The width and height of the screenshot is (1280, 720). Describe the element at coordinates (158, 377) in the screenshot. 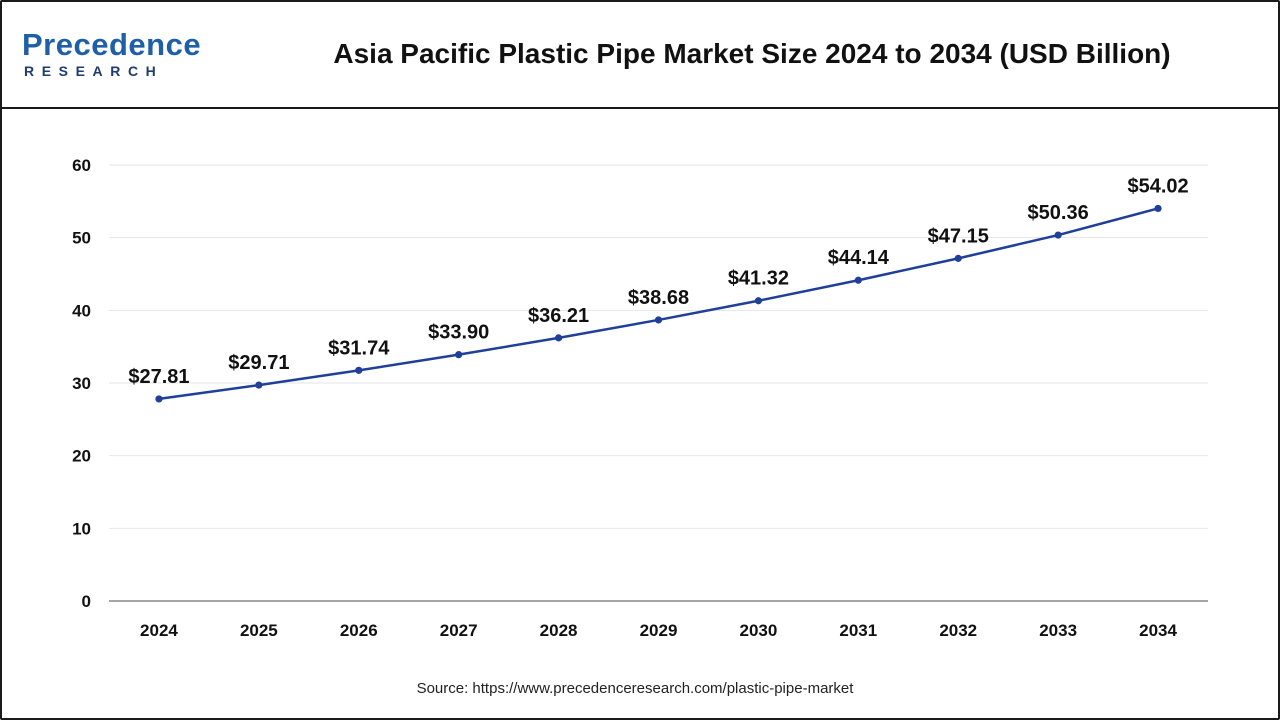

I see `data-label: $27.81` at that location.